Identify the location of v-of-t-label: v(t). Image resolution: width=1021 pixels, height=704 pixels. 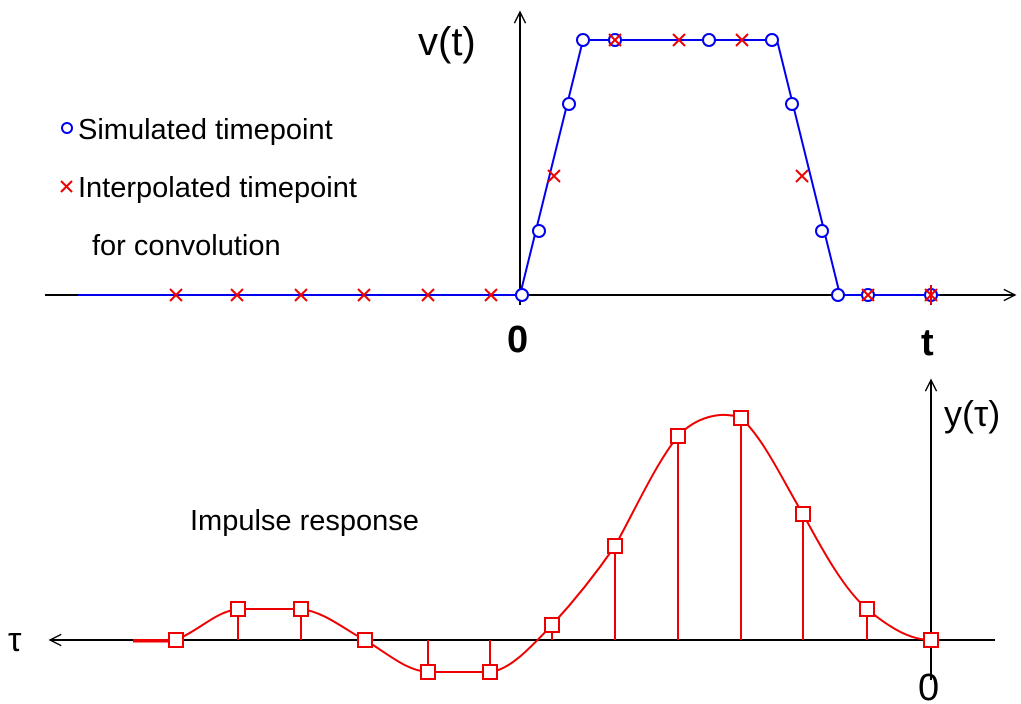
(447, 42).